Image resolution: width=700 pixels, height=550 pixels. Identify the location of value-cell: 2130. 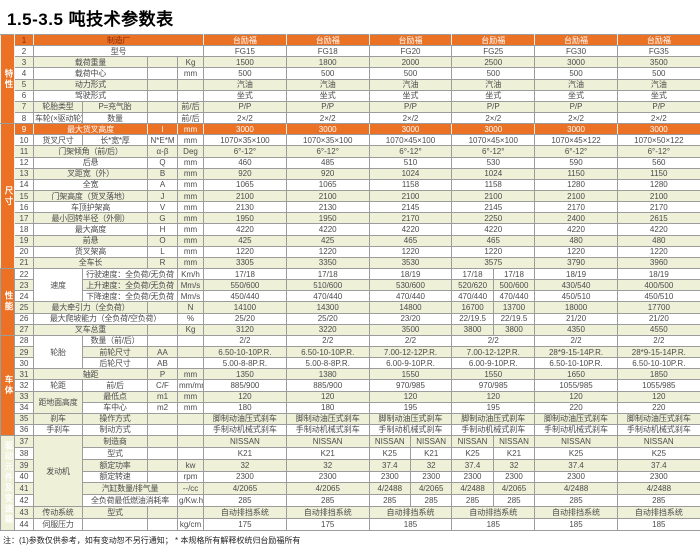
(327, 207).